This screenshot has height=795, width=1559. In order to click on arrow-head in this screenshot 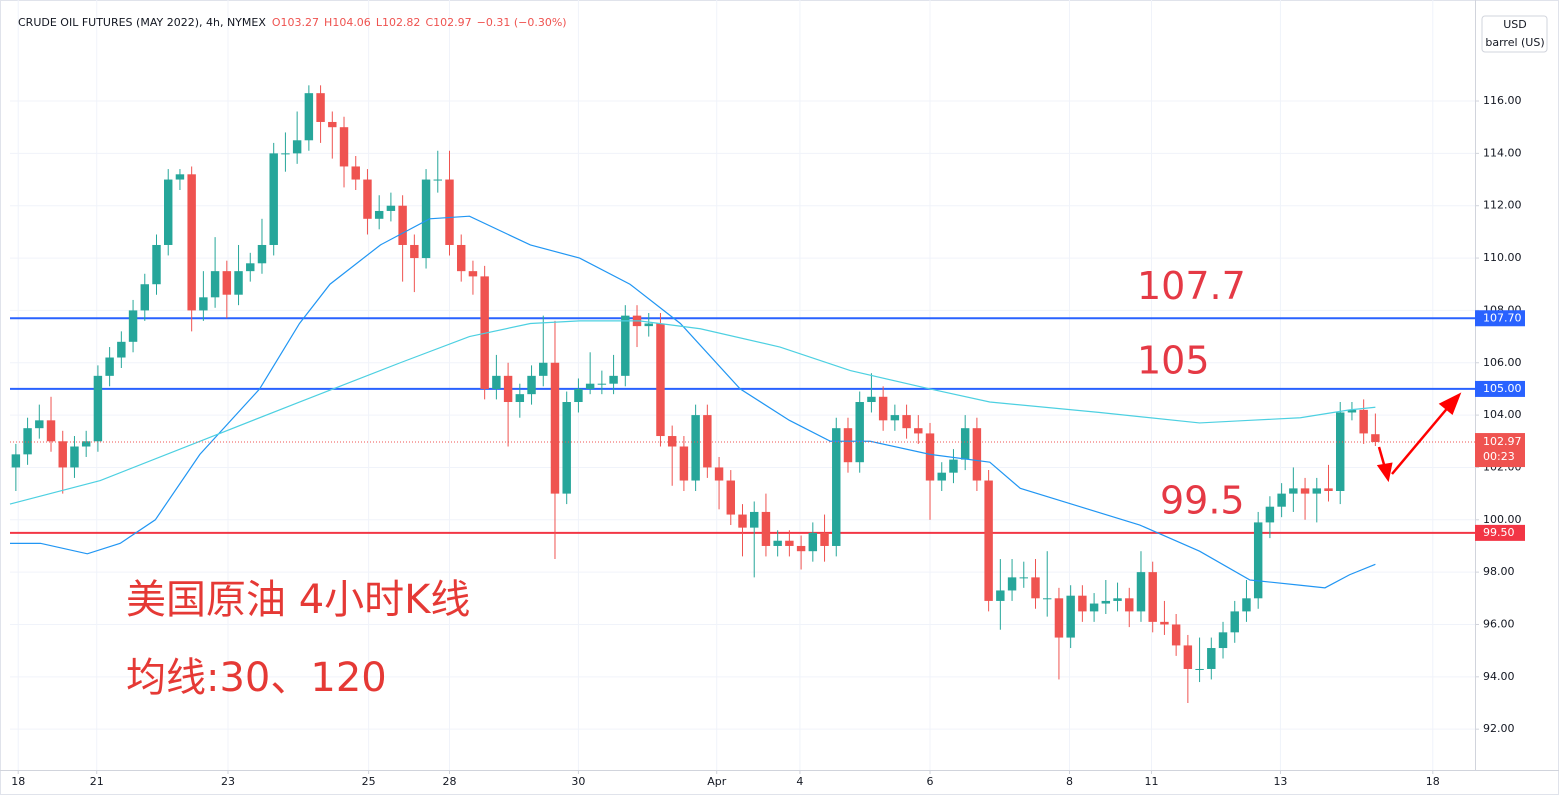, I will do `click(1450, 404)`.